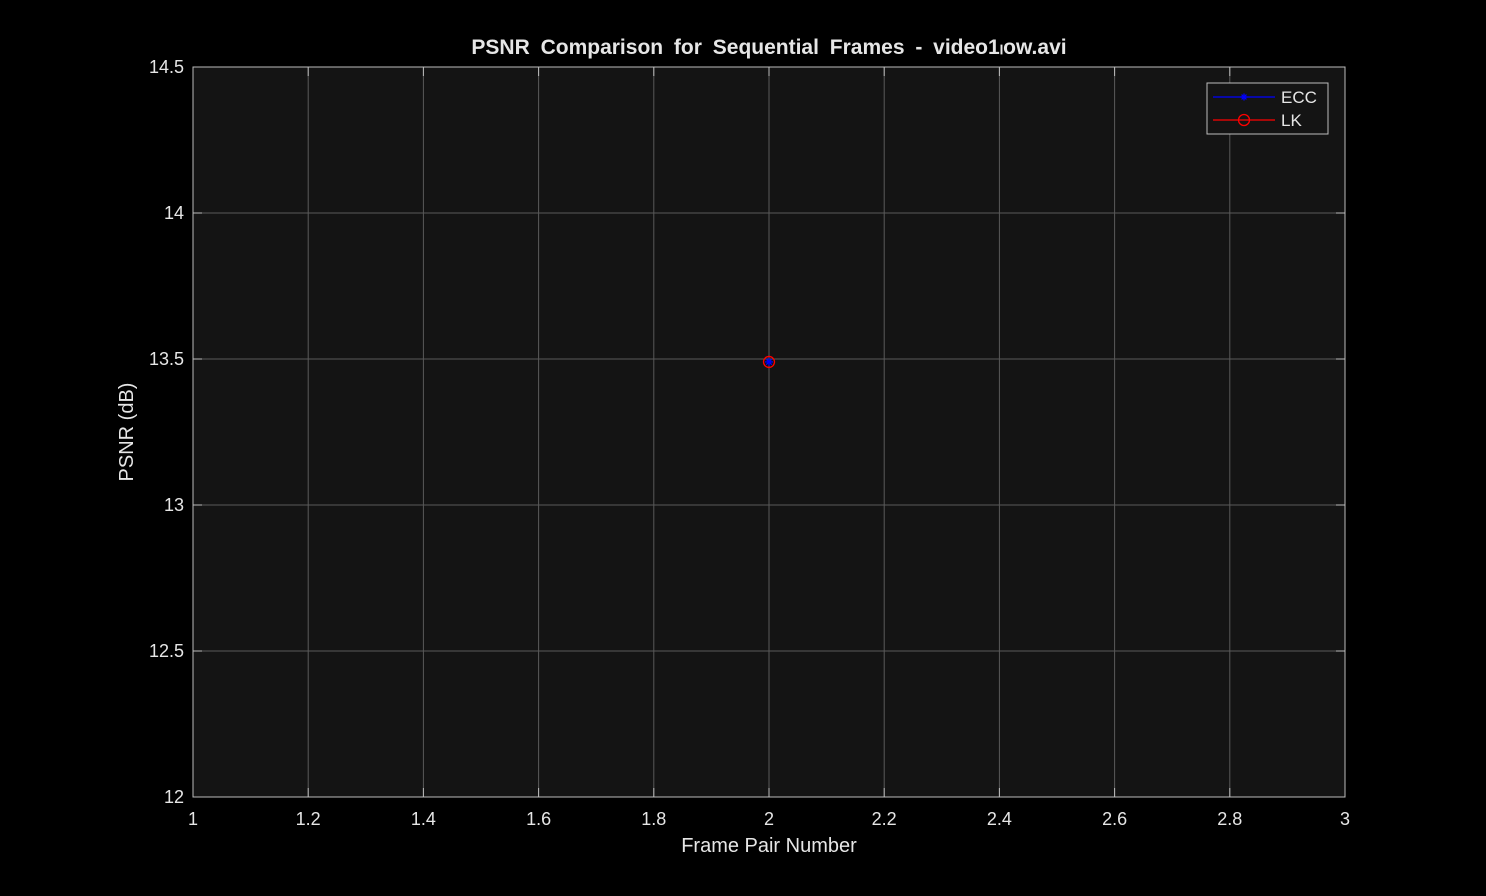  Describe the element at coordinates (127, 432) in the screenshot. I see `y-axis-label: PSNR (dB)` at that location.